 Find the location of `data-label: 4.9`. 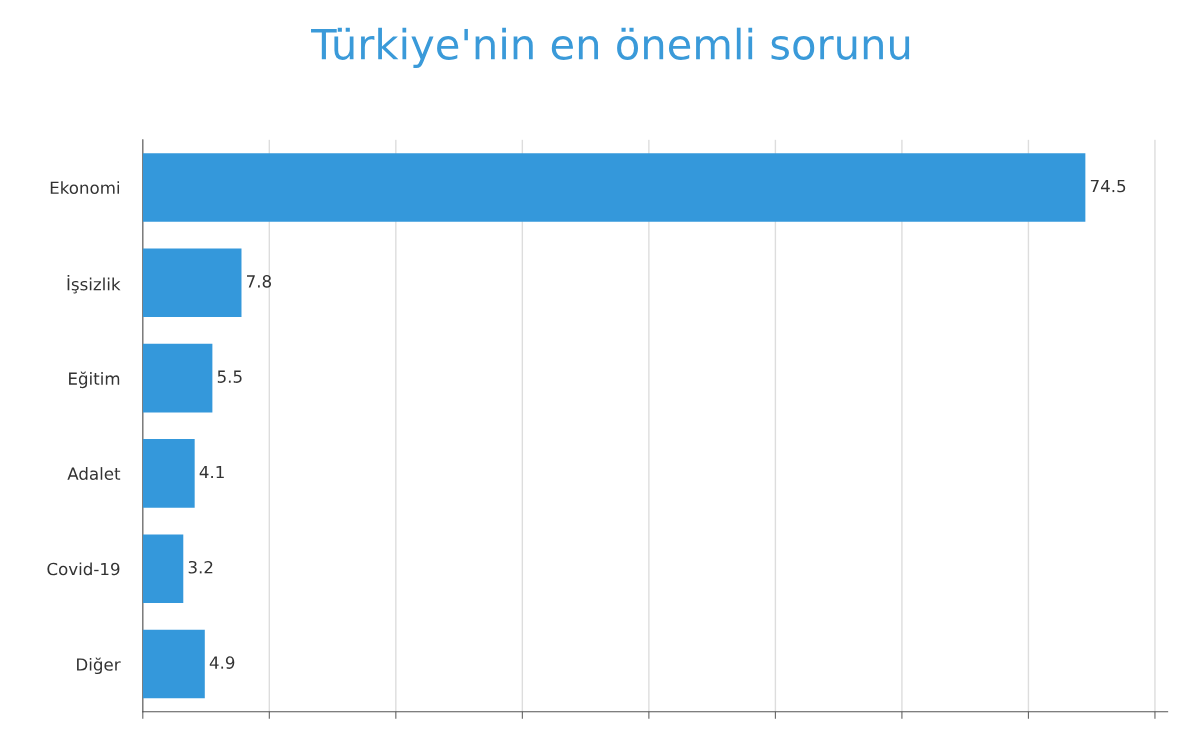

data-label: 4.9 is located at coordinates (222, 662).